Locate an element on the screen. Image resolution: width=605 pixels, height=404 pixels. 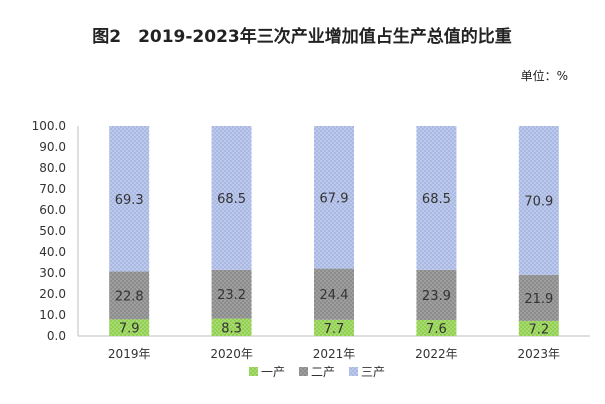
x-tick-label: 2022年 is located at coordinates (436, 354).